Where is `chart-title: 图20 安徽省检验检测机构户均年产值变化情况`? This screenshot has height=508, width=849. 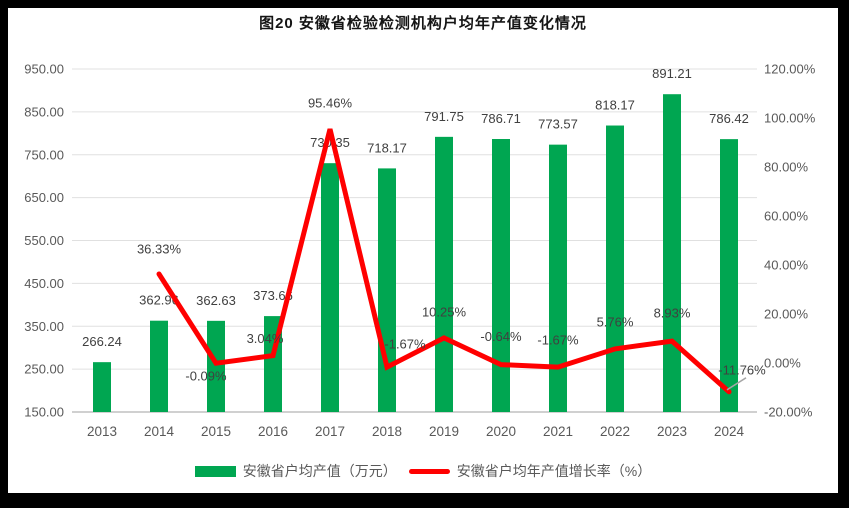
chart-title: 图20 安徽省检验检测机构户均年产值变化情况 is located at coordinates (423, 23).